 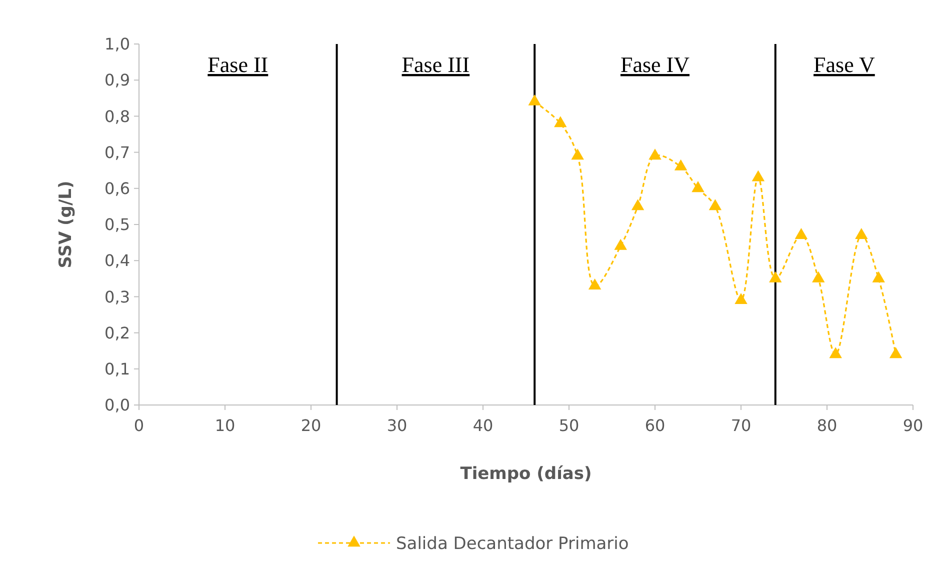 I want to click on y-tick-label: 0,7, so click(x=117, y=152).